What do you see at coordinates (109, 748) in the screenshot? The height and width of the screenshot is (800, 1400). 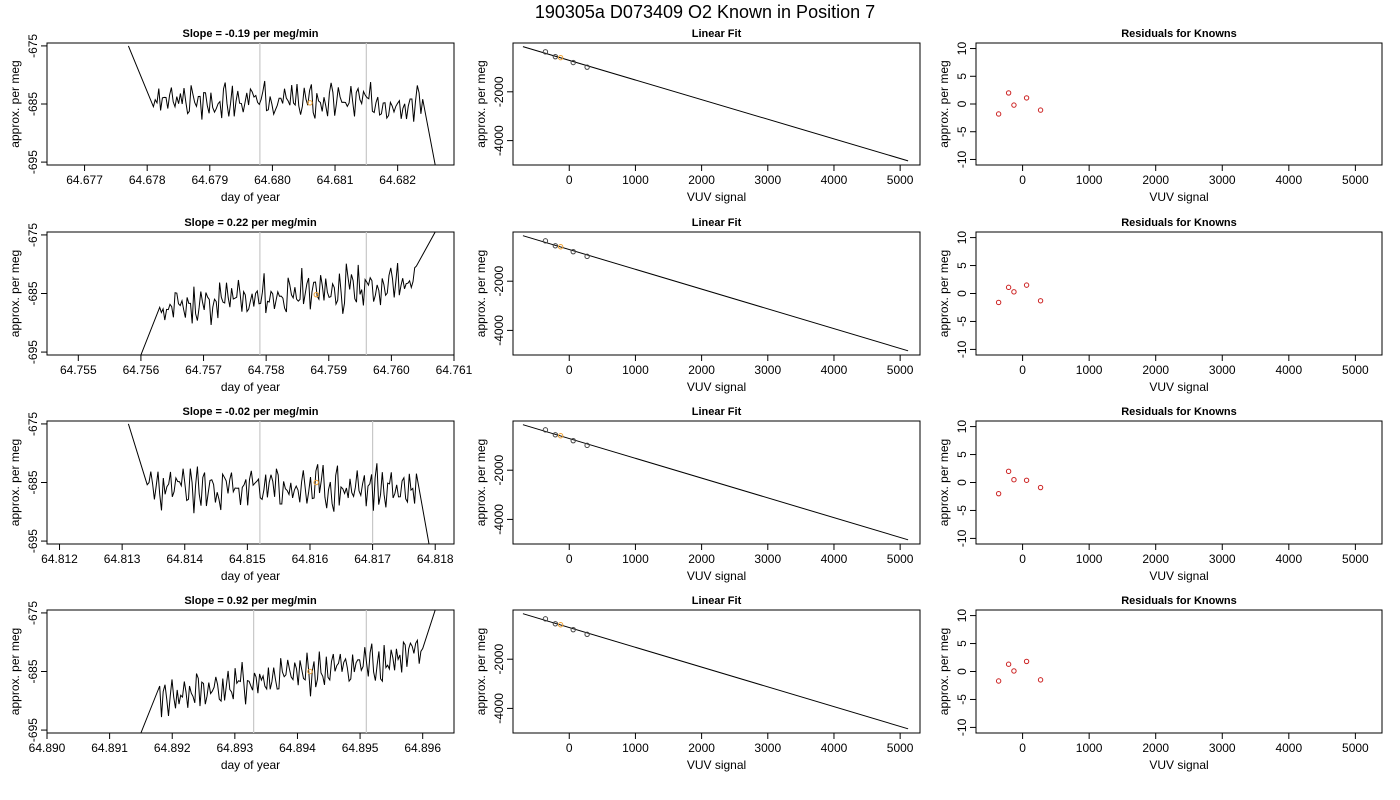 I see `x-tick-label: 64.891` at bounding box center [109, 748].